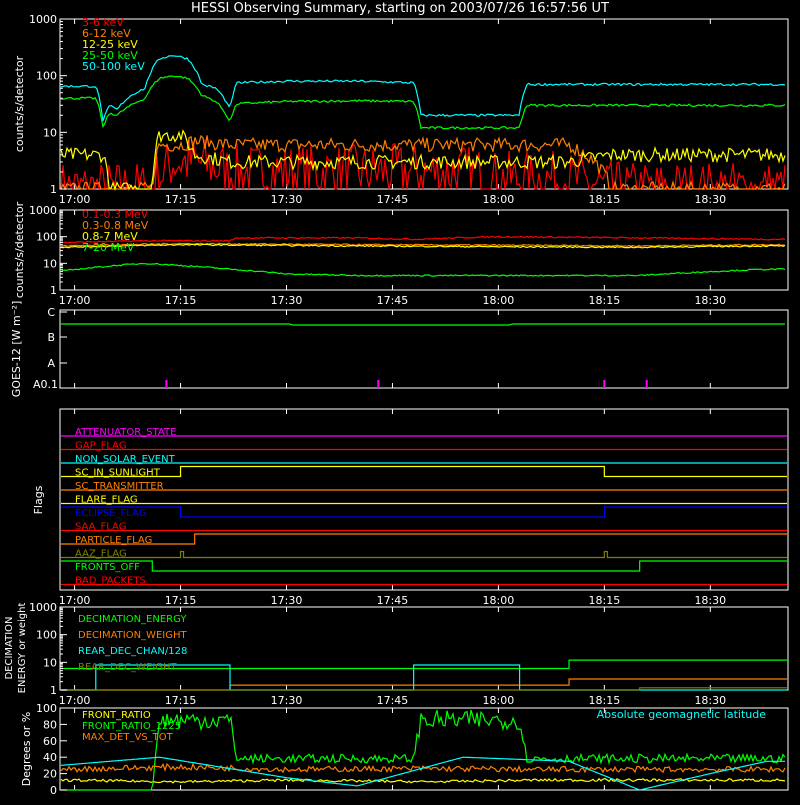 This screenshot has width=800, height=805. Describe the element at coordinates (393, 700) in the screenshot. I see `panel-4-time-label: 17:45` at that location.